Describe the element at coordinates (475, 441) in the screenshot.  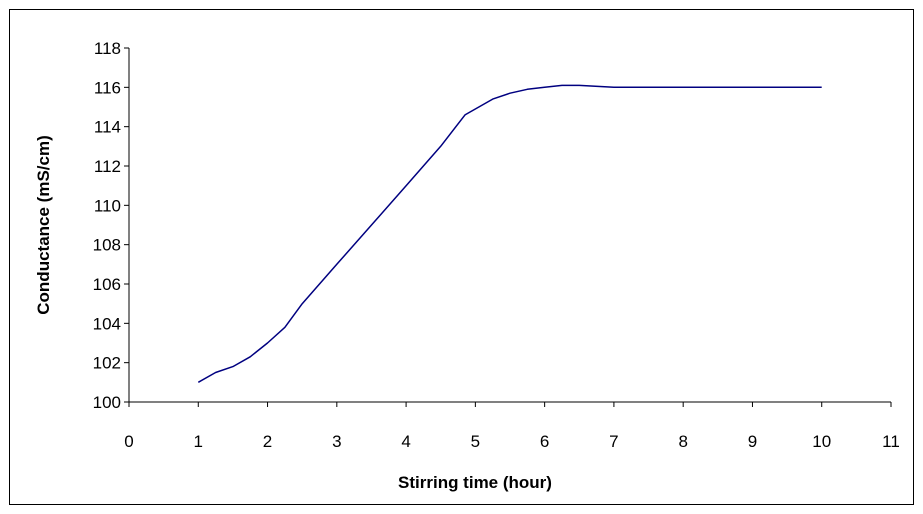
I see `x-tick-label: 5` at that location.